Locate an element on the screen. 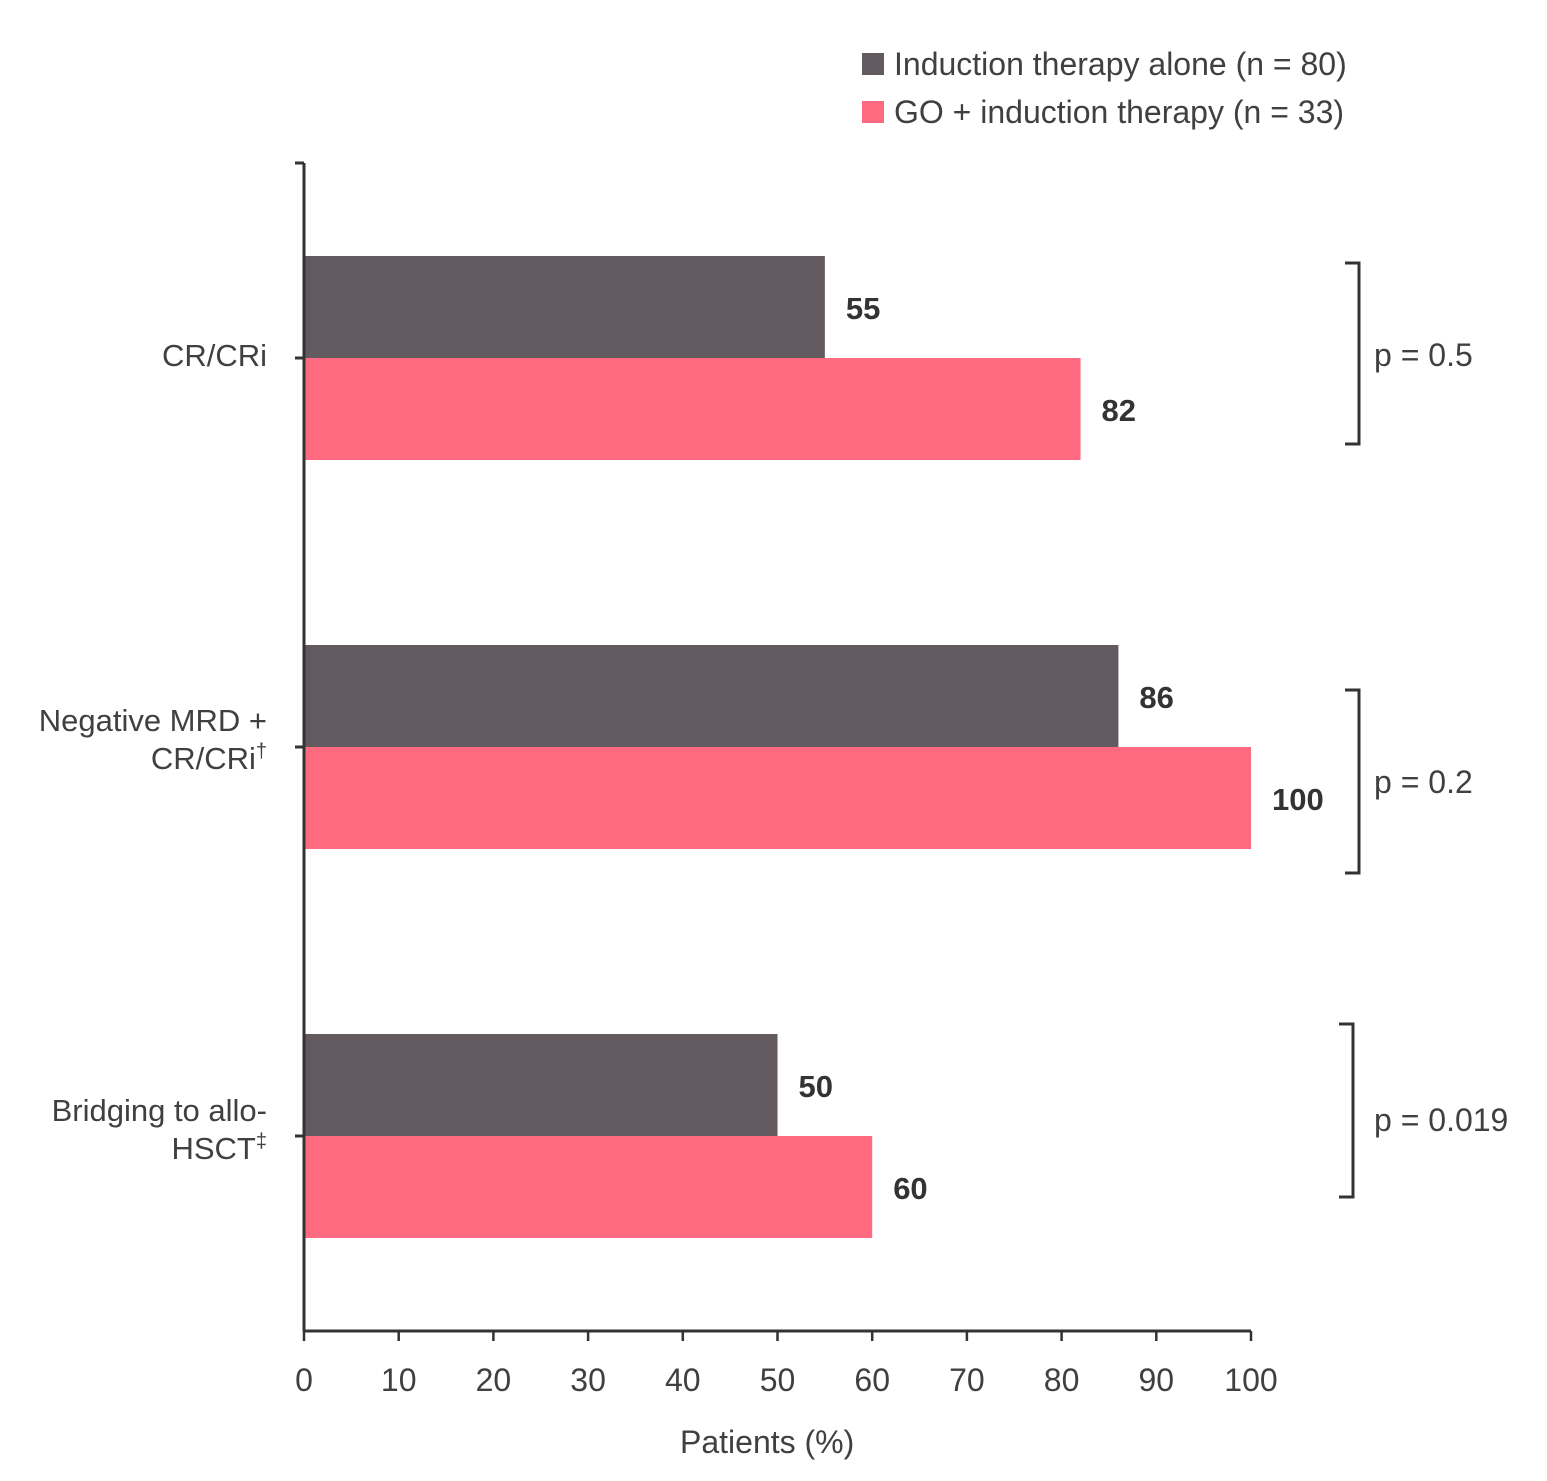 This screenshot has width=1547, height=1481. x-tick-label: 40 is located at coordinates (683, 1380).